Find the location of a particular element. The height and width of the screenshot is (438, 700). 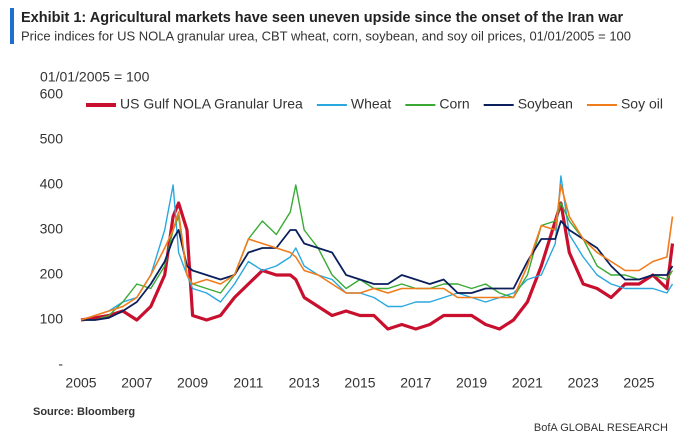

x-tick-label: 2005 is located at coordinates (80, 383).